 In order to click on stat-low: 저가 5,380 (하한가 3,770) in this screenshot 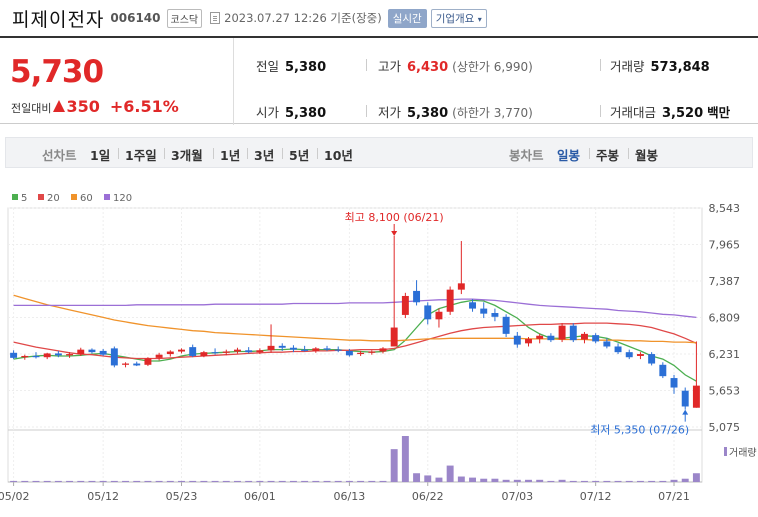, I will do `click(455, 111)`.